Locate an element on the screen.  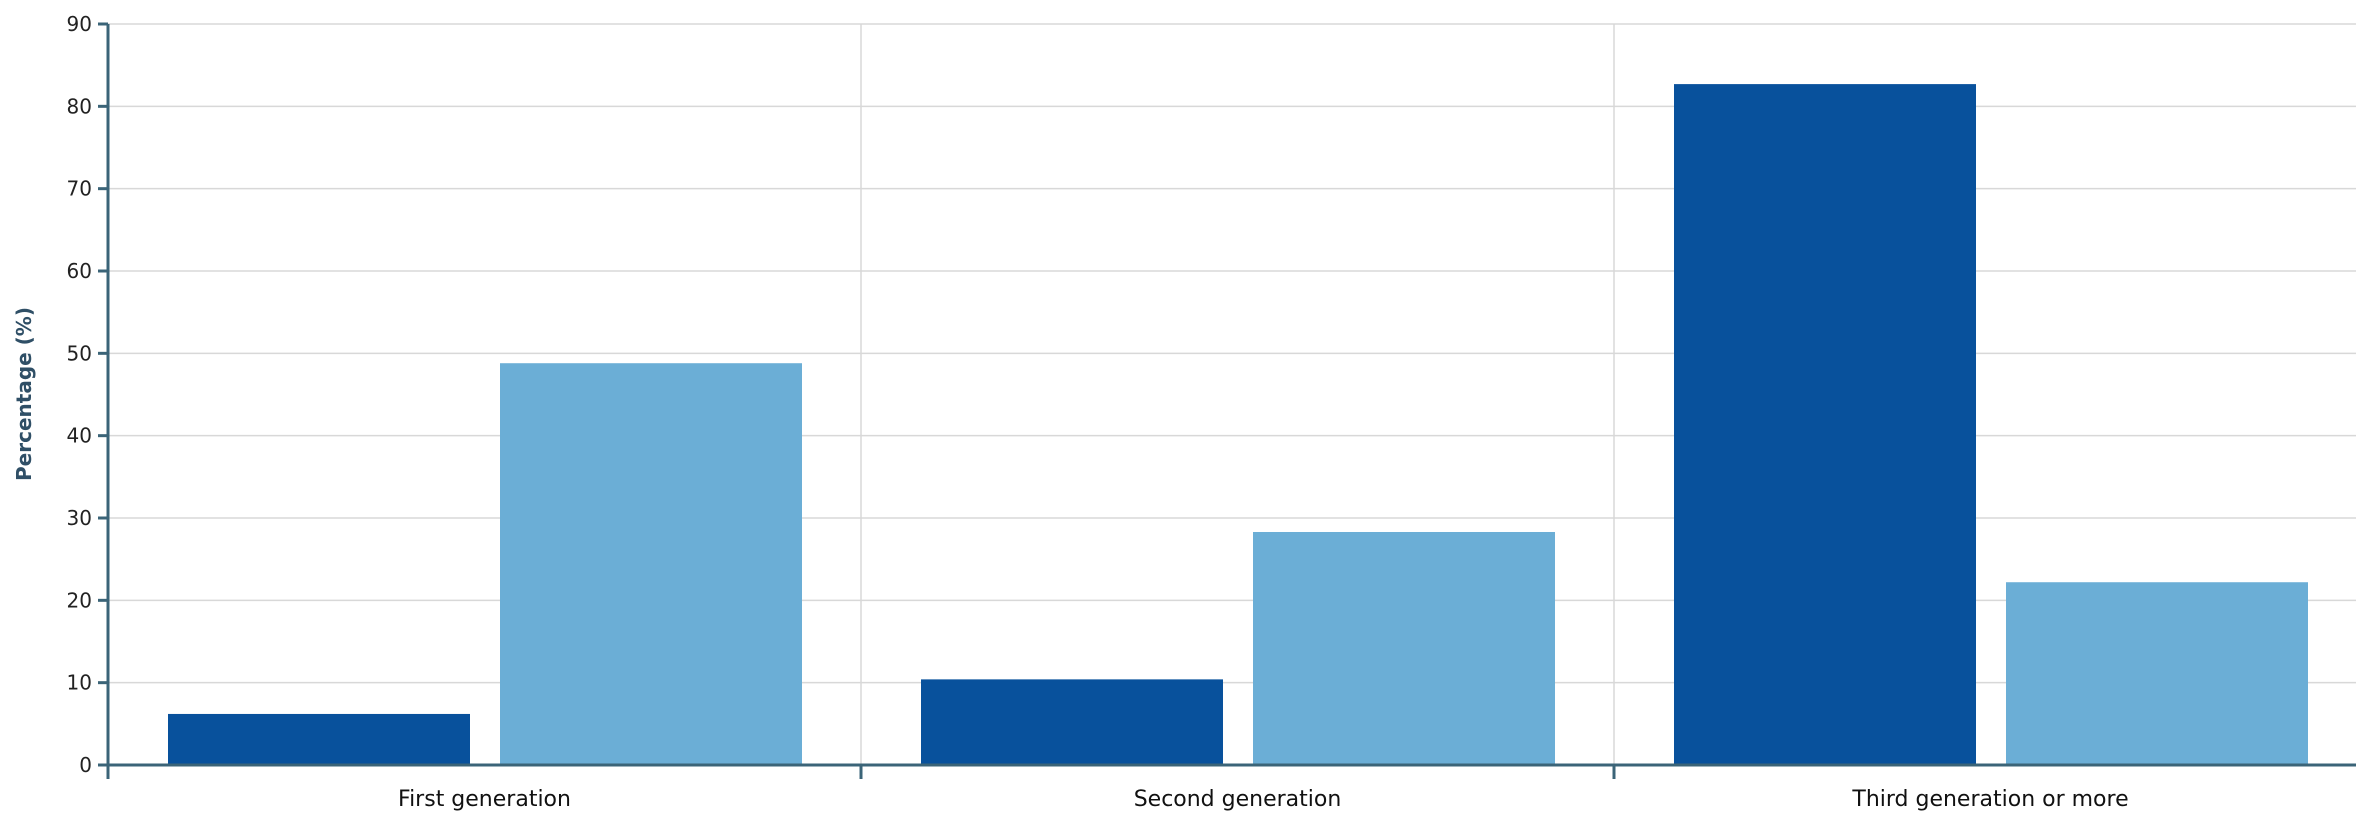
bar-series1-cat2 is located at coordinates (1072, 722).